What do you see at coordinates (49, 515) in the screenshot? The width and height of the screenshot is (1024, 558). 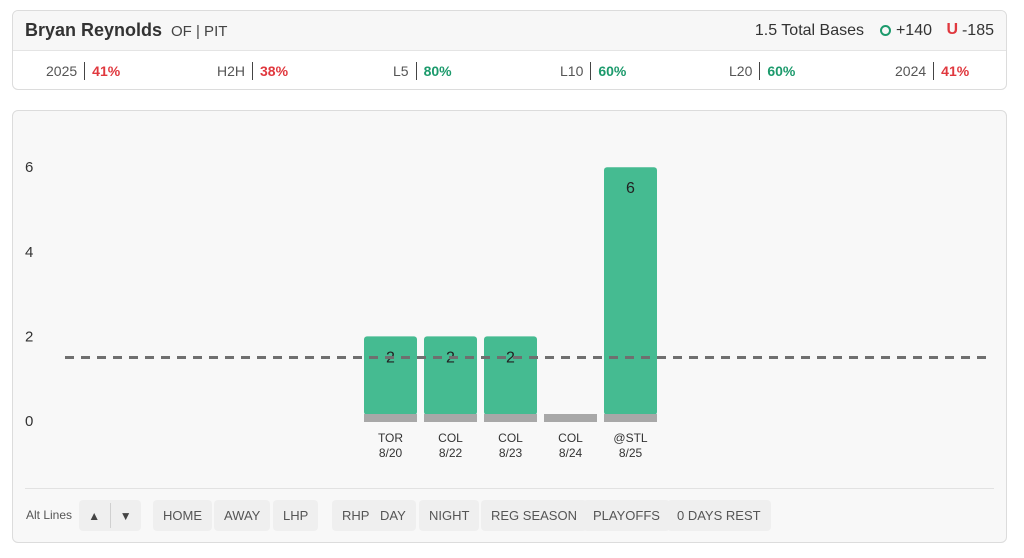 I see `alt-lines-label: Alt Lines` at bounding box center [49, 515].